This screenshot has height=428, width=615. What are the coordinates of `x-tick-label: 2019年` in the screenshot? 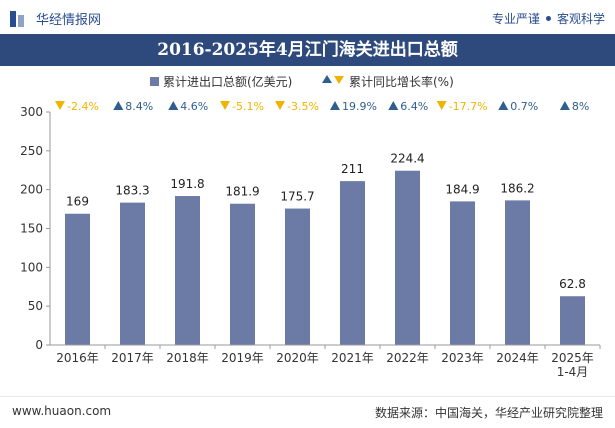 It's located at (242, 358).